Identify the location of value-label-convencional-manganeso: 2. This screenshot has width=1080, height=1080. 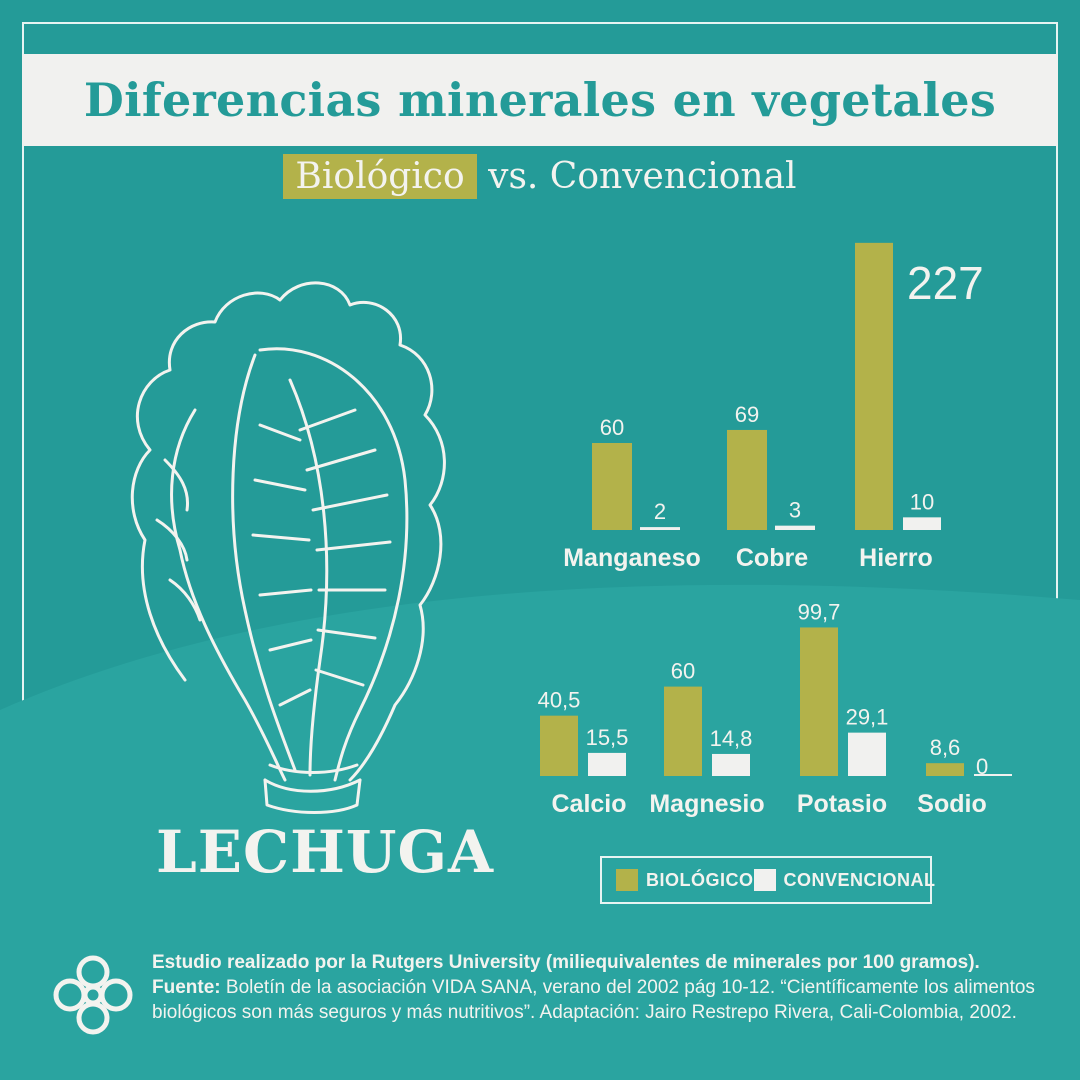
(660, 511).